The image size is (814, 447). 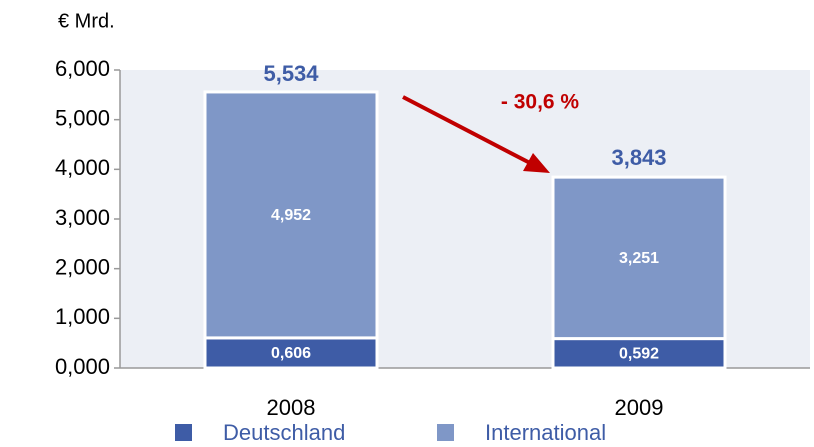 I want to click on y-tick-label: 5,000, so click(x=82, y=117).